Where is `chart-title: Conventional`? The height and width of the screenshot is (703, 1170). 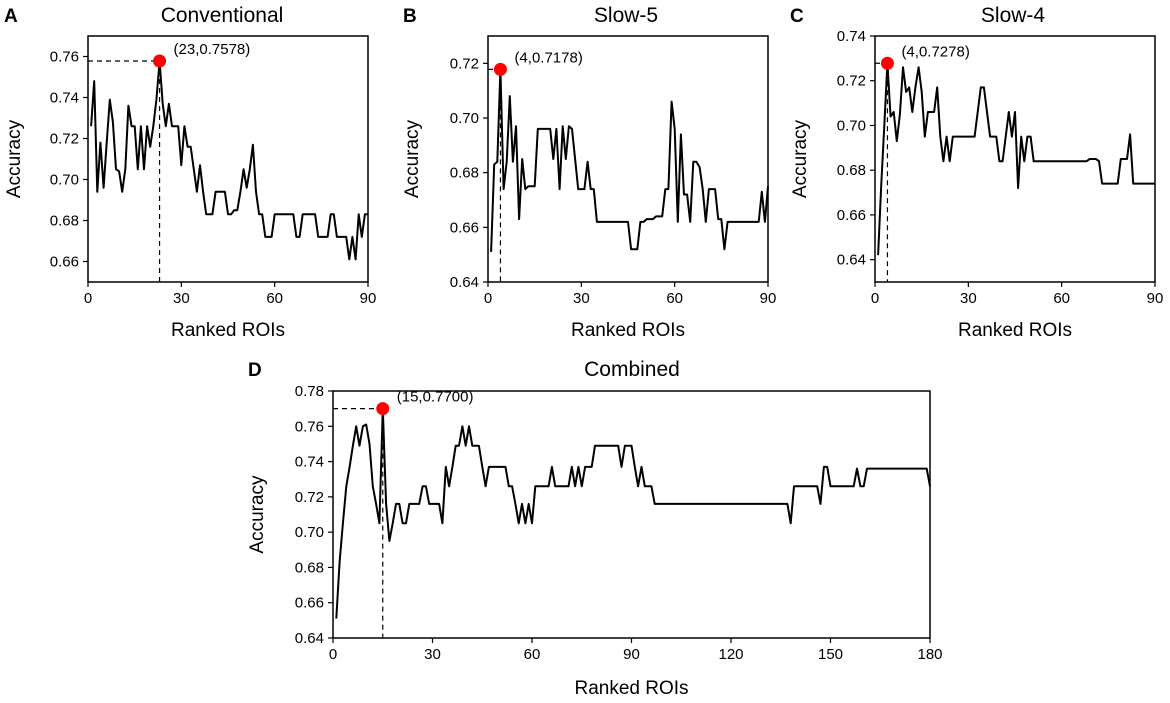 chart-title: Conventional is located at coordinates (222, 15).